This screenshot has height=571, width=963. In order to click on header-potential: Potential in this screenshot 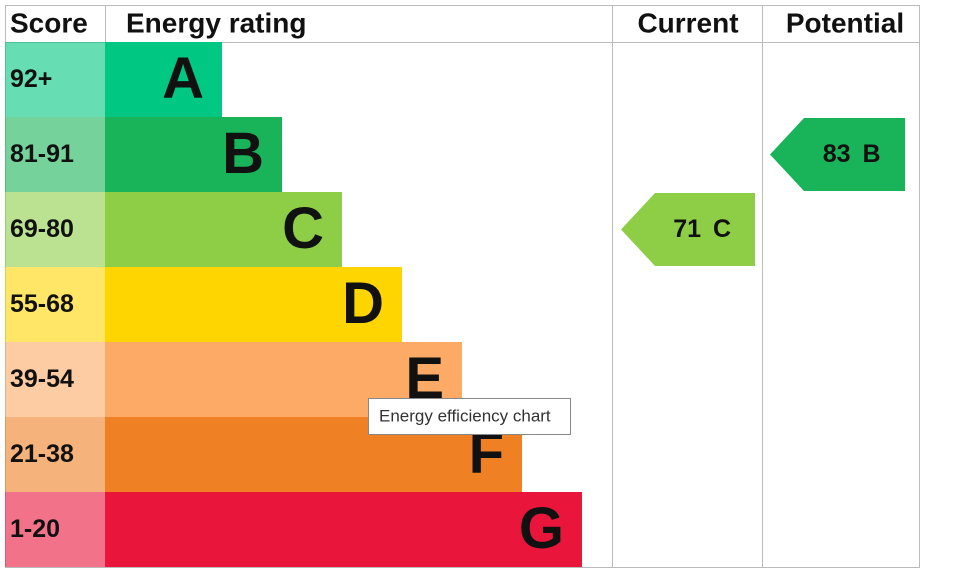, I will do `click(845, 22)`.